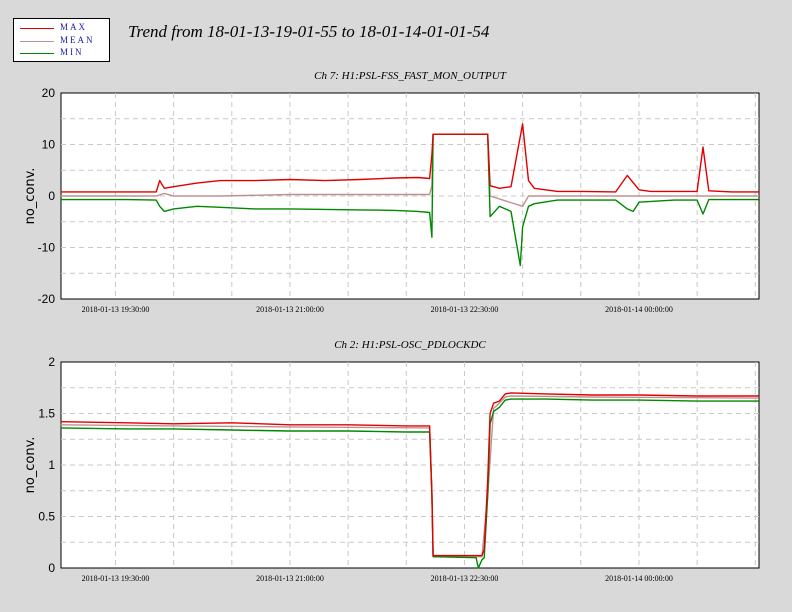 This screenshot has width=792, height=612. I want to click on legend-swatch-min, so click(37, 53).